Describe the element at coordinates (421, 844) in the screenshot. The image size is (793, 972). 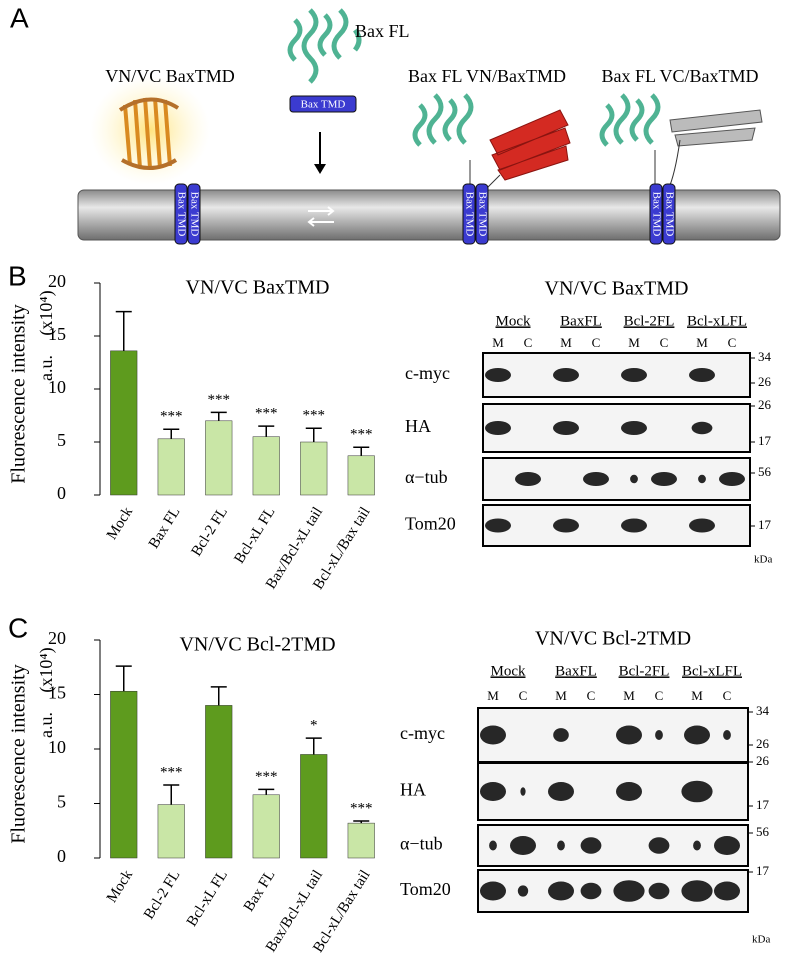
I see `row-label: α−tub` at that location.